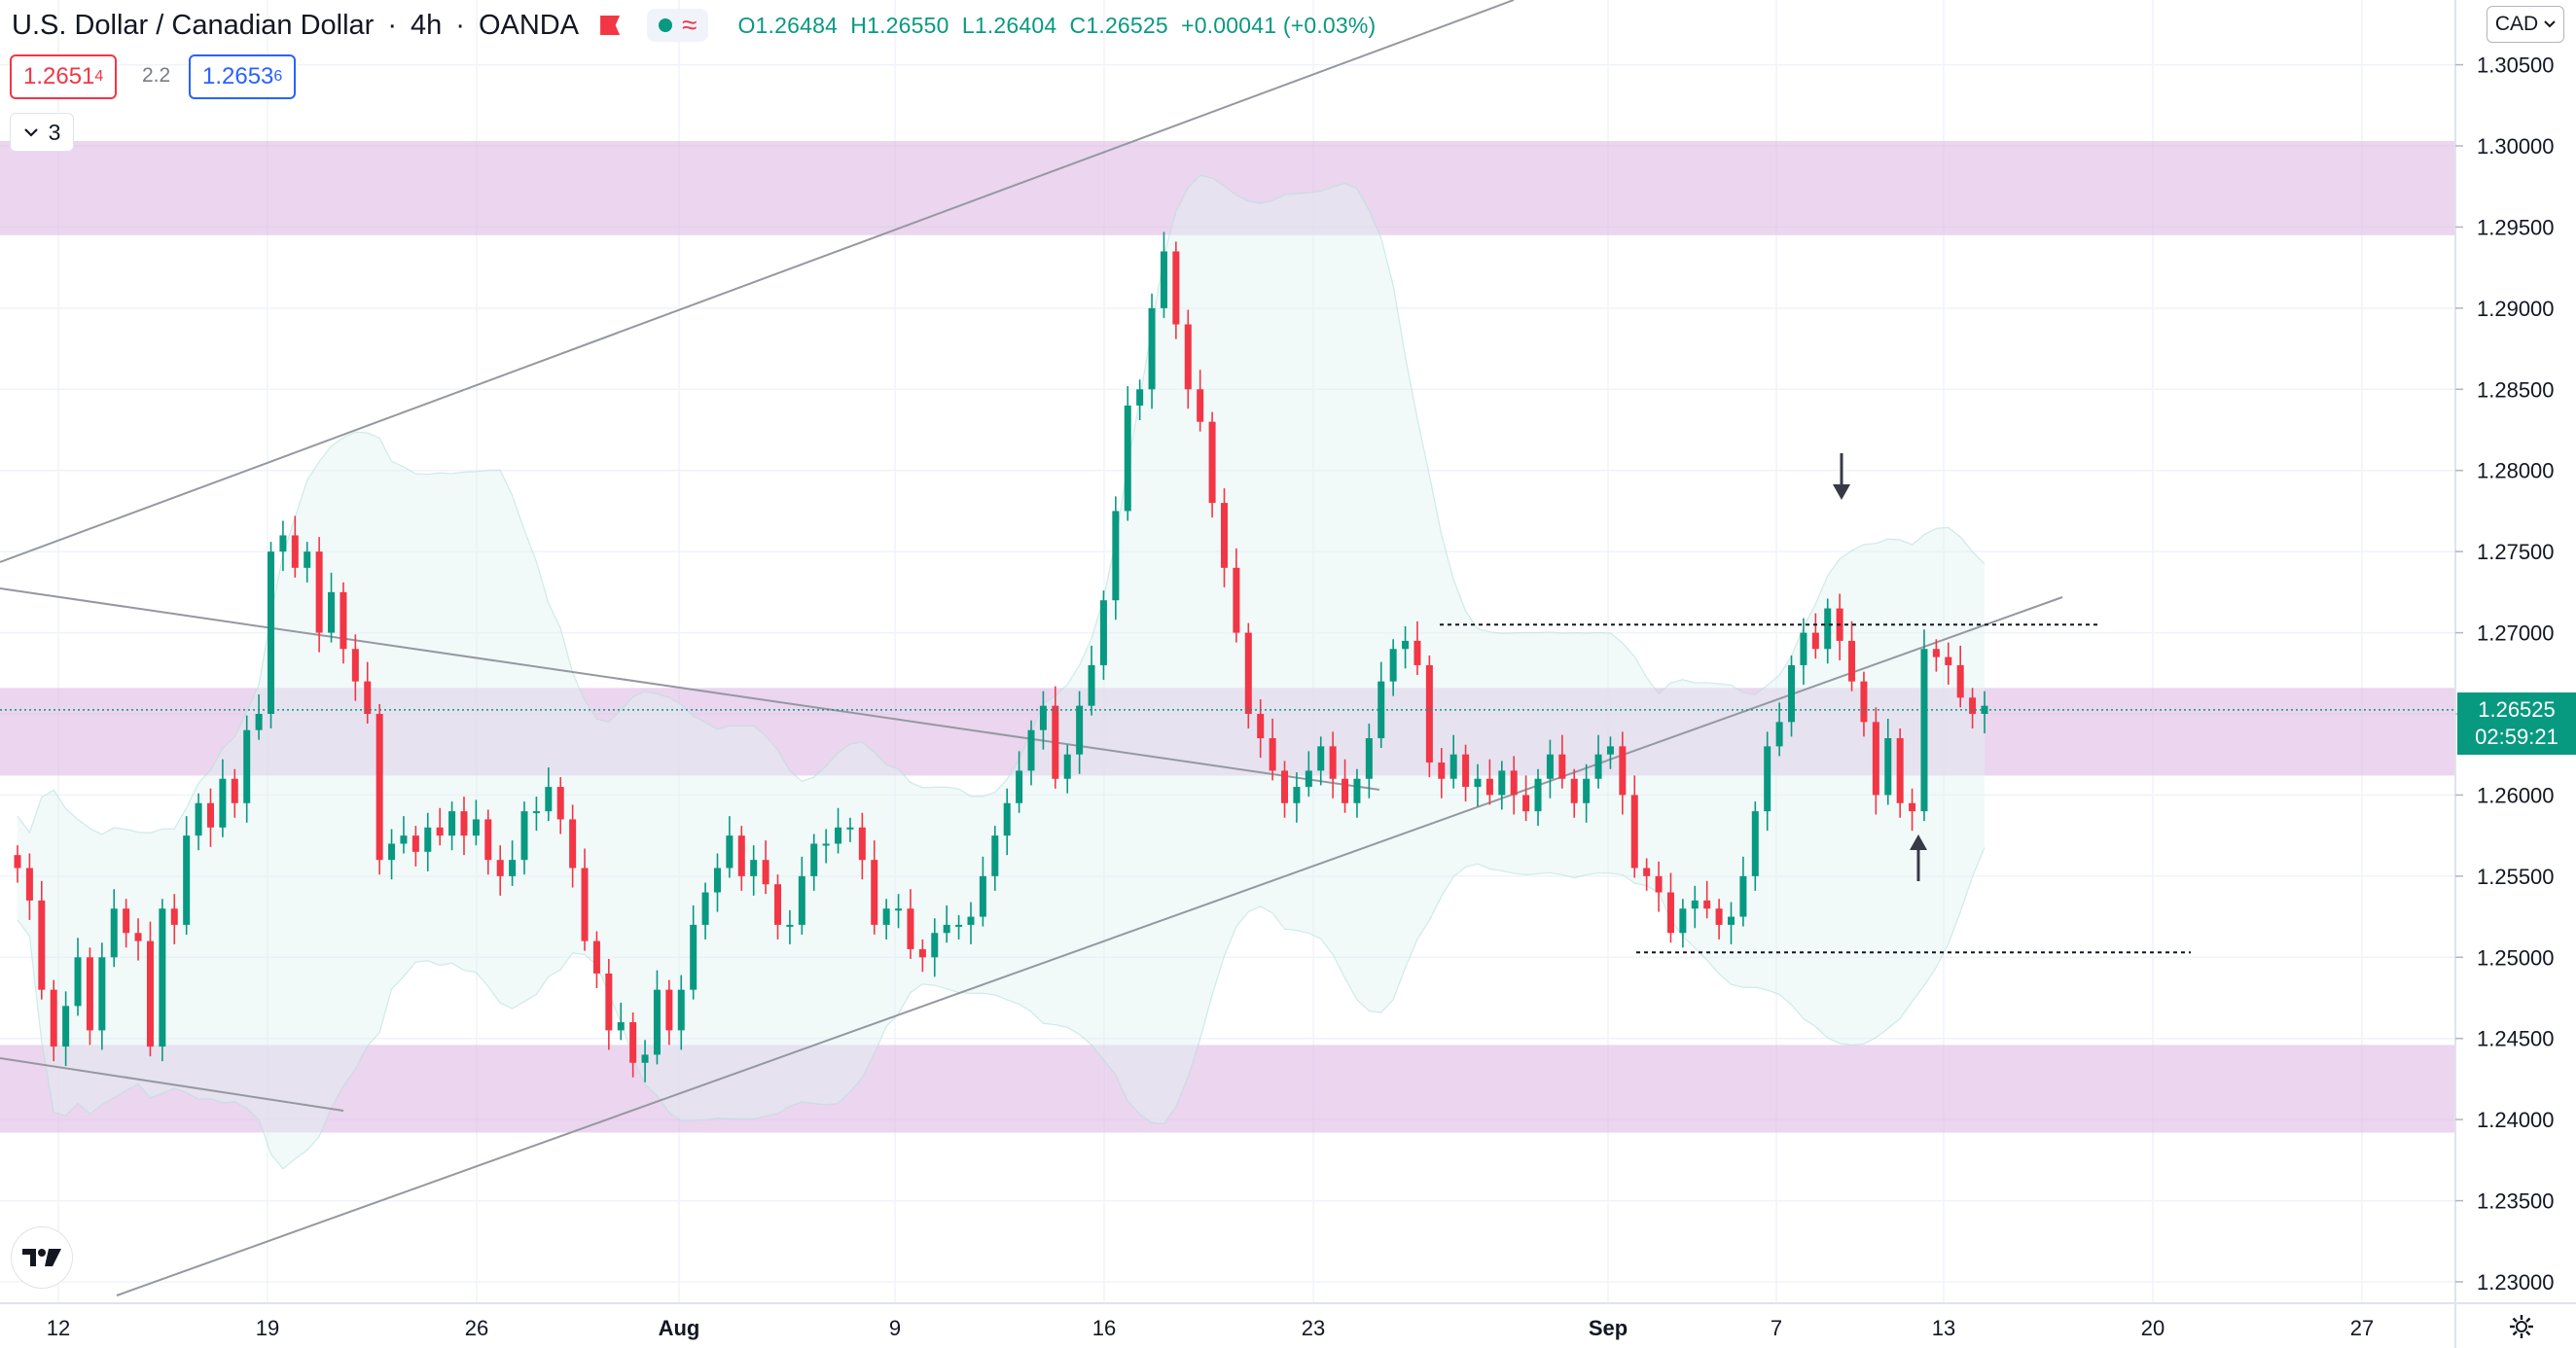 The width and height of the screenshot is (2576, 1348). Describe the element at coordinates (678, 25) in the screenshot. I see `indicator-status: ≈` at that location.